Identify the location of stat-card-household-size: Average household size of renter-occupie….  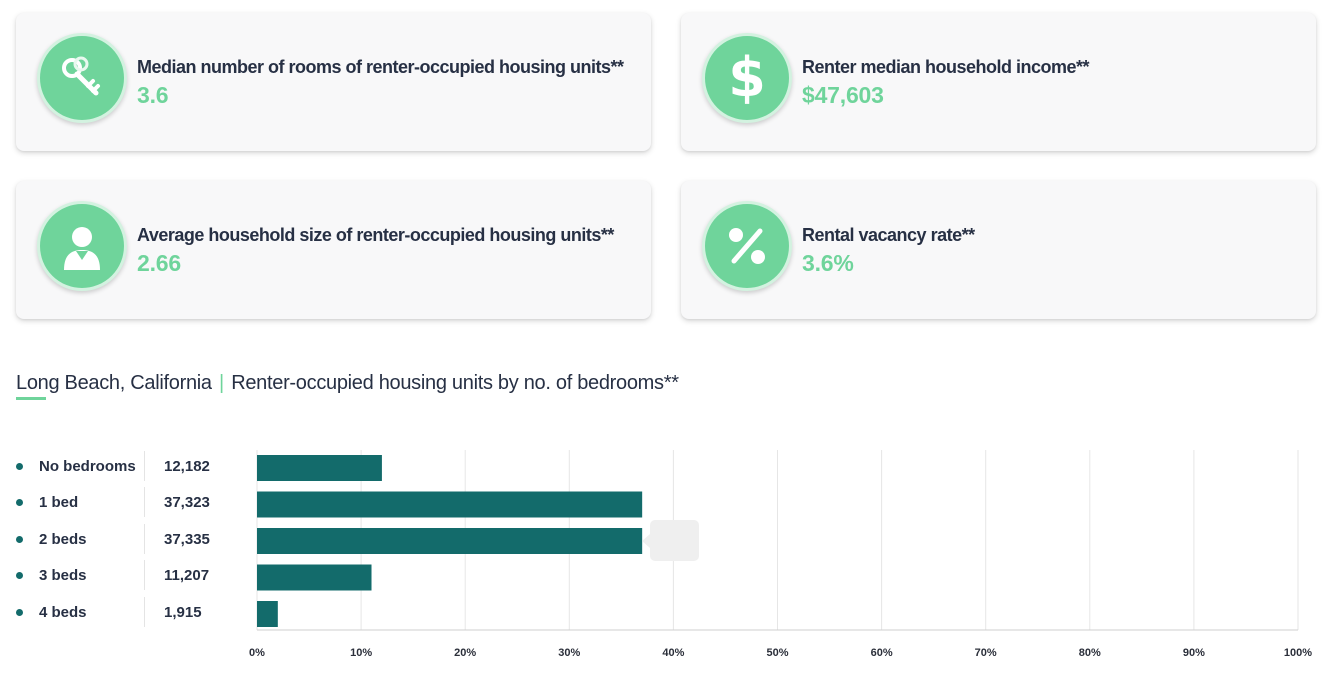
(333, 250).